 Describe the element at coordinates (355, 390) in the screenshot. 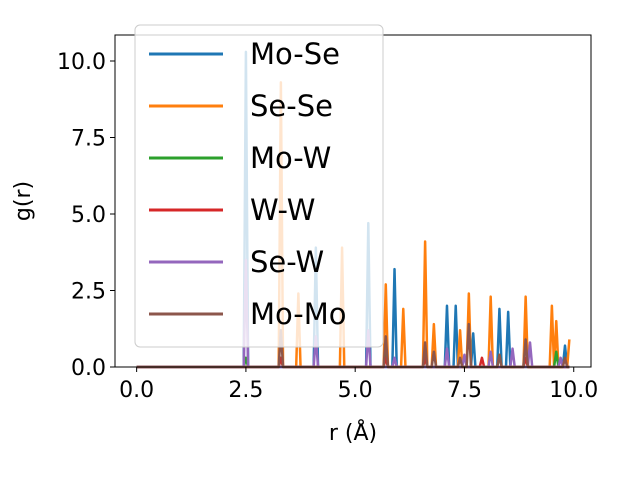

I see `x-tick-label: 5.0` at that location.